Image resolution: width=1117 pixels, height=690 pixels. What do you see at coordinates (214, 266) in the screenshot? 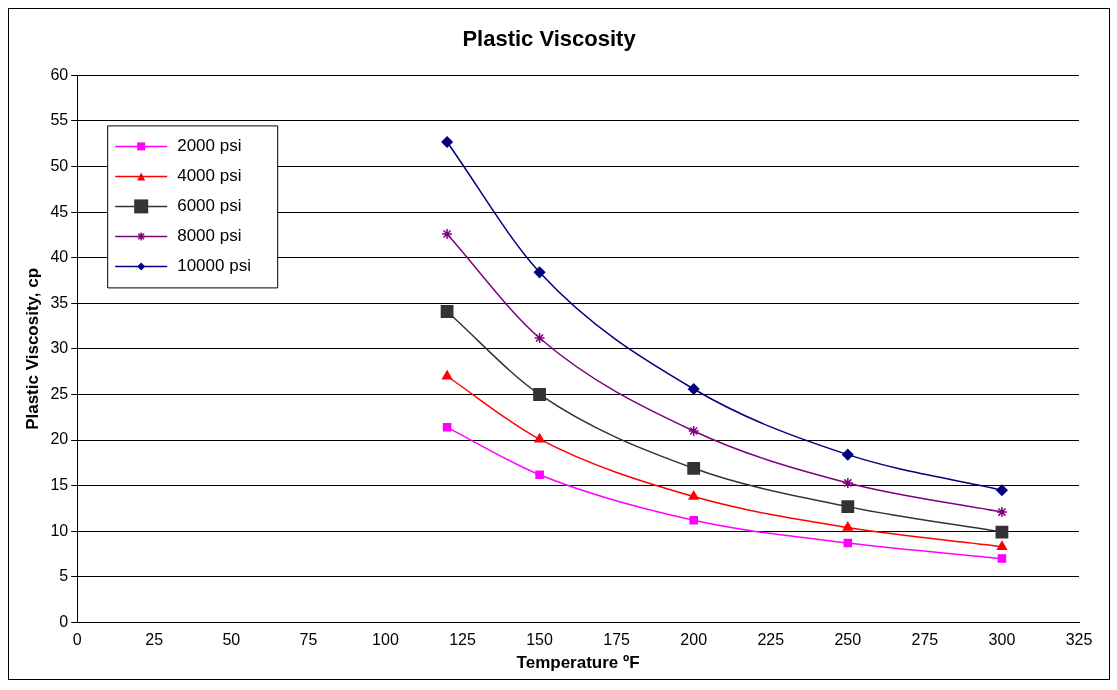
I see `legend-label: 10000 psi` at bounding box center [214, 266].